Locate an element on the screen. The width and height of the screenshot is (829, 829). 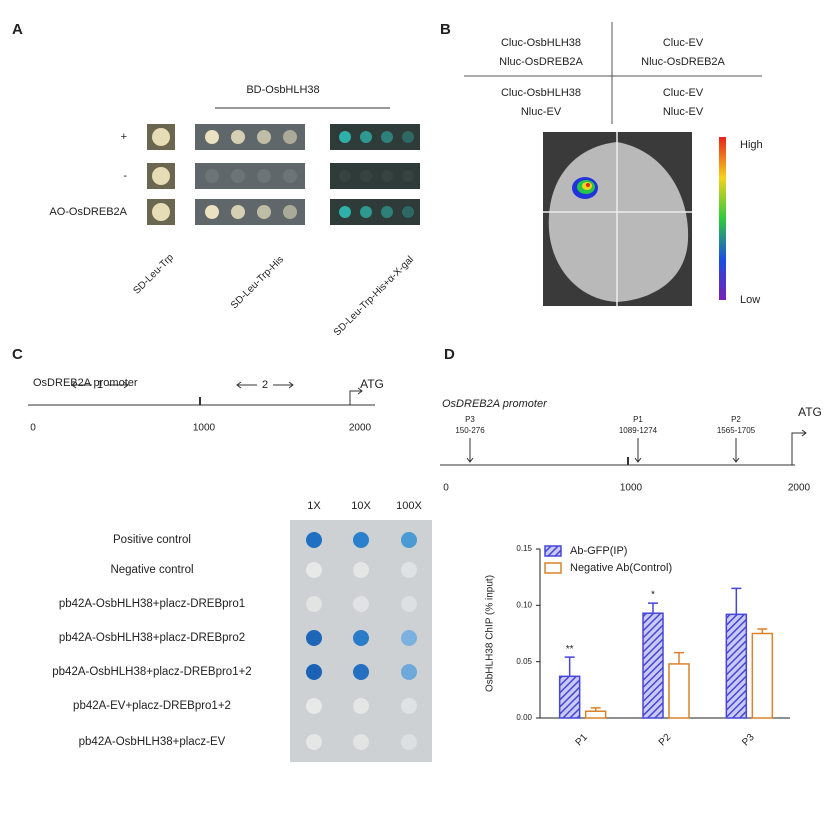
panel-header: BD-OsbHLH38 is located at coordinates (282, 90).